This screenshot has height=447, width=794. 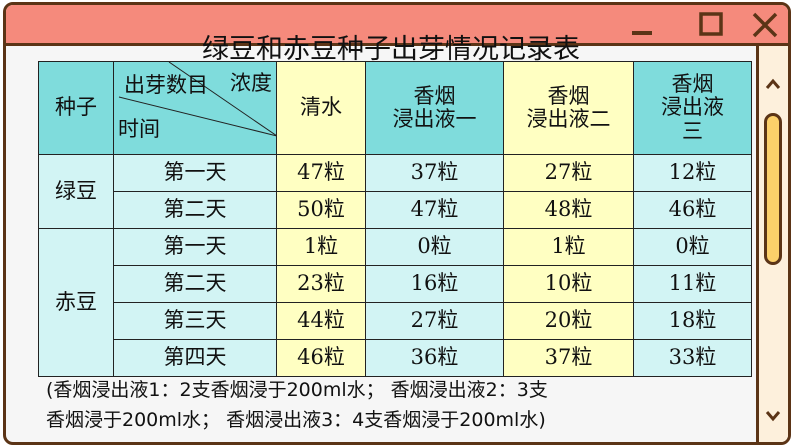 What do you see at coordinates (568, 108) in the screenshot?
I see `header-col: 香烟 浸出液二` at bounding box center [568, 108].